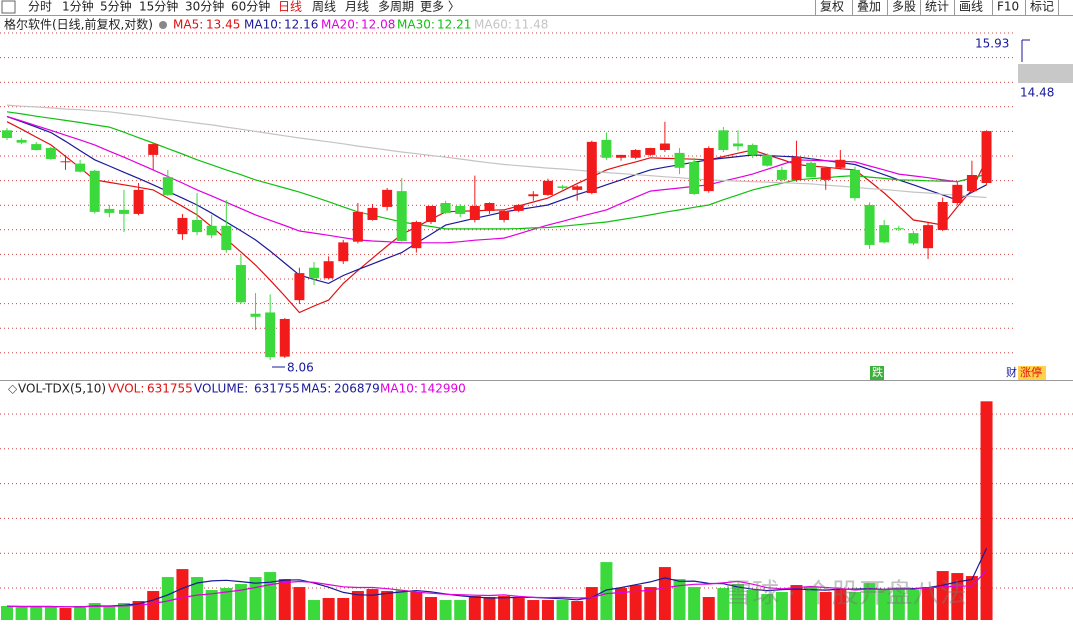 This screenshot has height=627, width=1073. I want to click on toolbar-tab: 日线, so click(290, 7).